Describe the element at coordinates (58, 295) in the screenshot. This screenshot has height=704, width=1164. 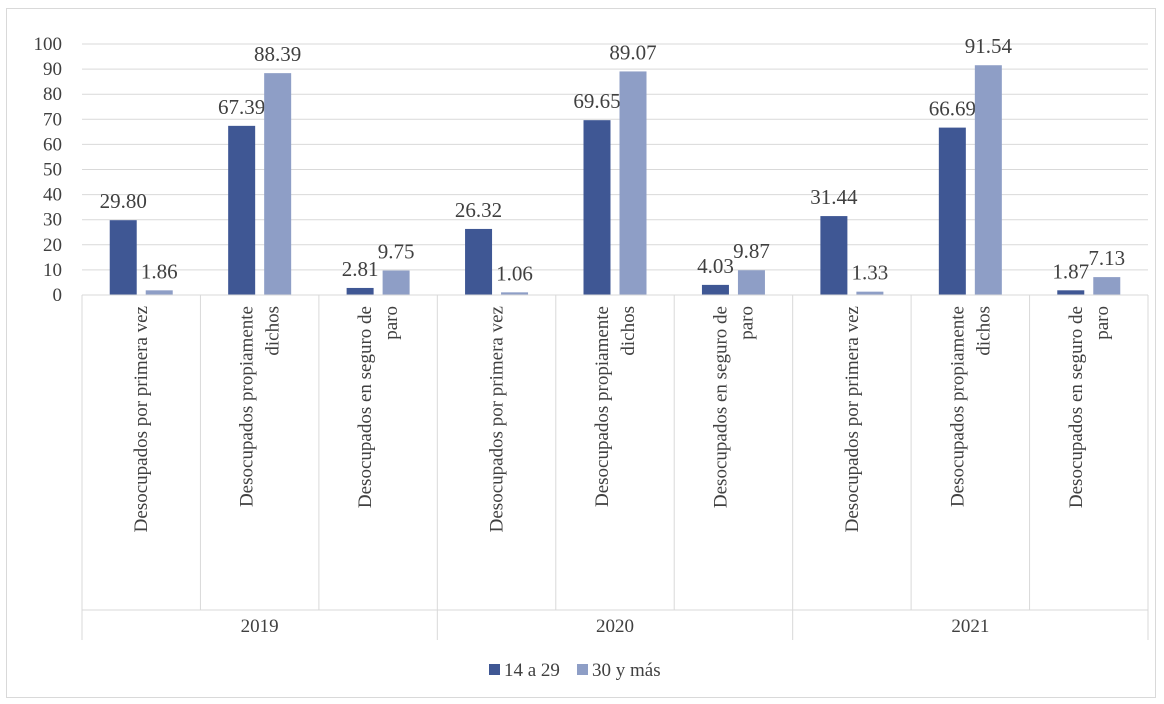
I see `y-tick-label: 0` at that location.